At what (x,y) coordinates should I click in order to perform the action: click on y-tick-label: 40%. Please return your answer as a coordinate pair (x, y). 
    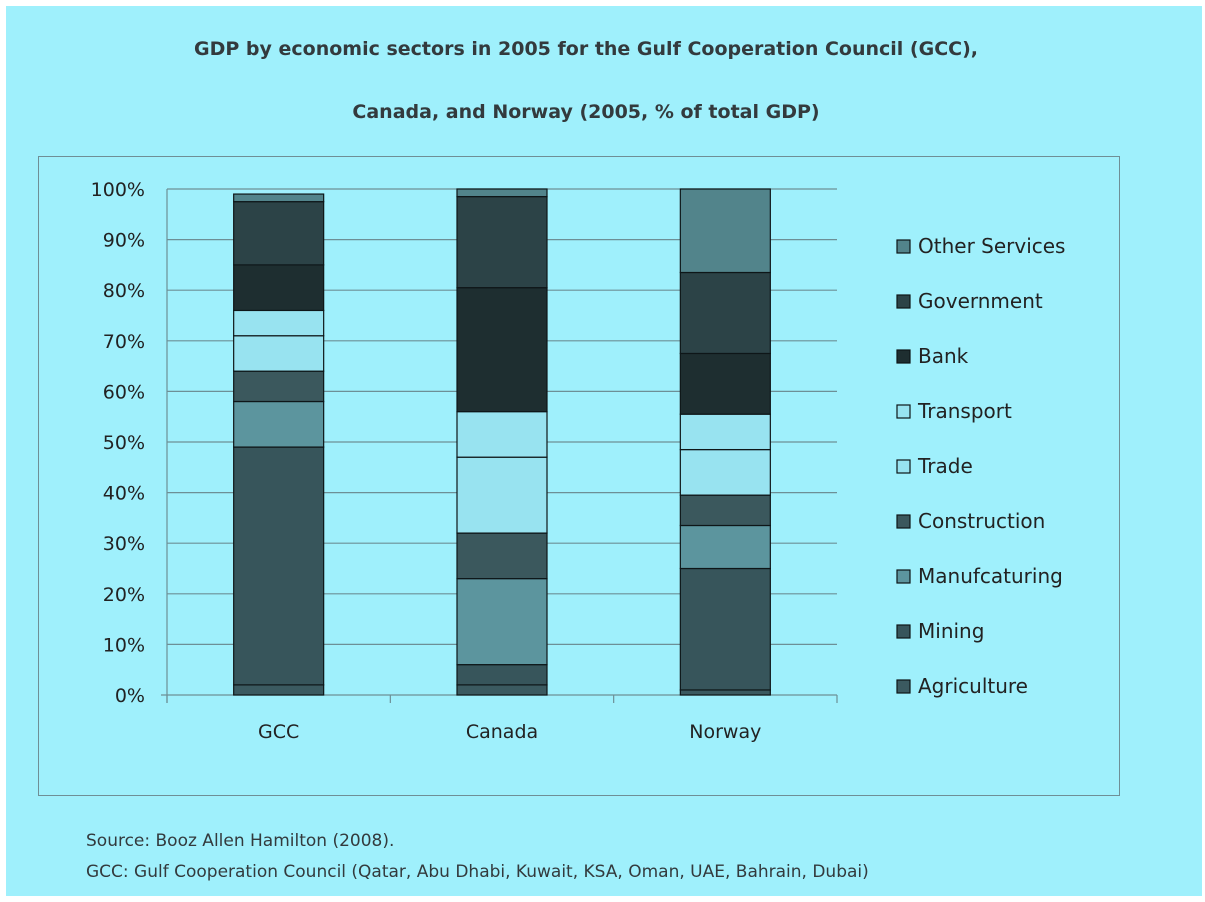
    Looking at the image, I should click on (124, 494).